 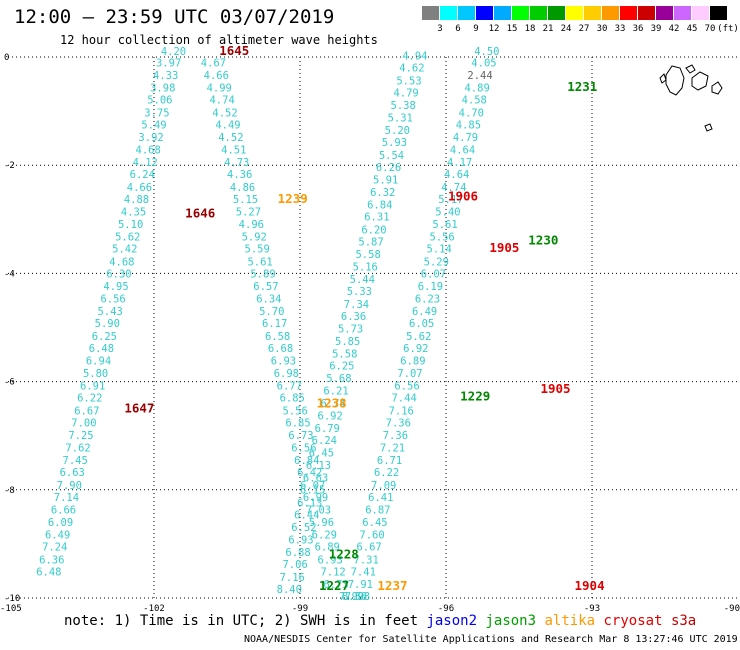 I want to click on wave-height-value: 4.79, so click(x=465, y=138).